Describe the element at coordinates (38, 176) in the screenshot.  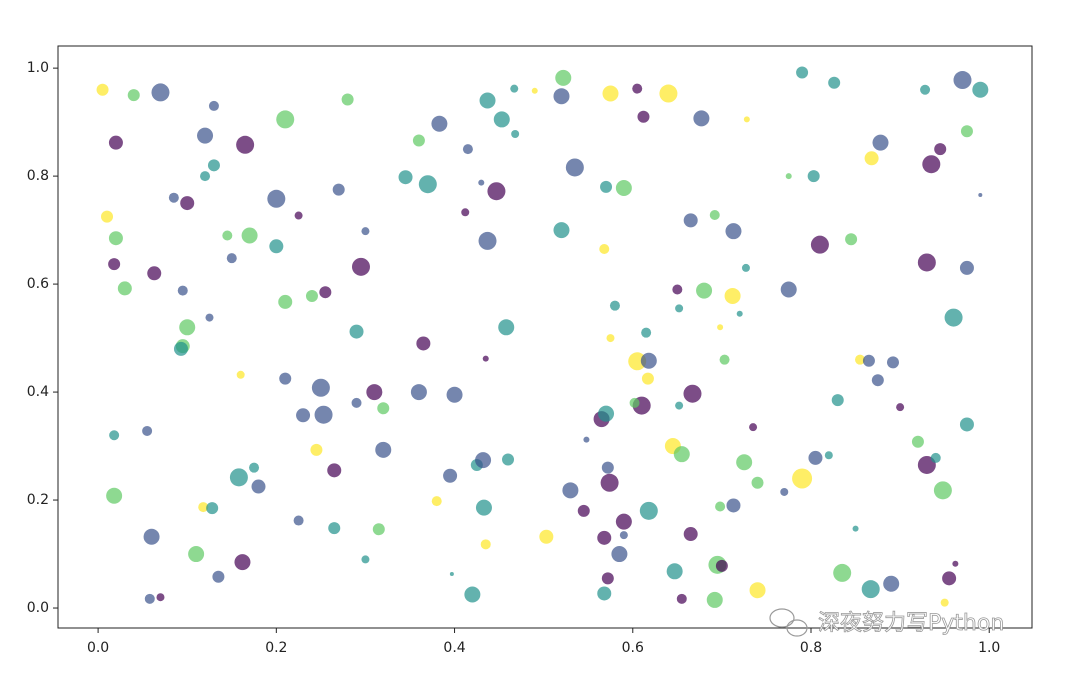
I see `y-tick-label: 0.8` at that location.